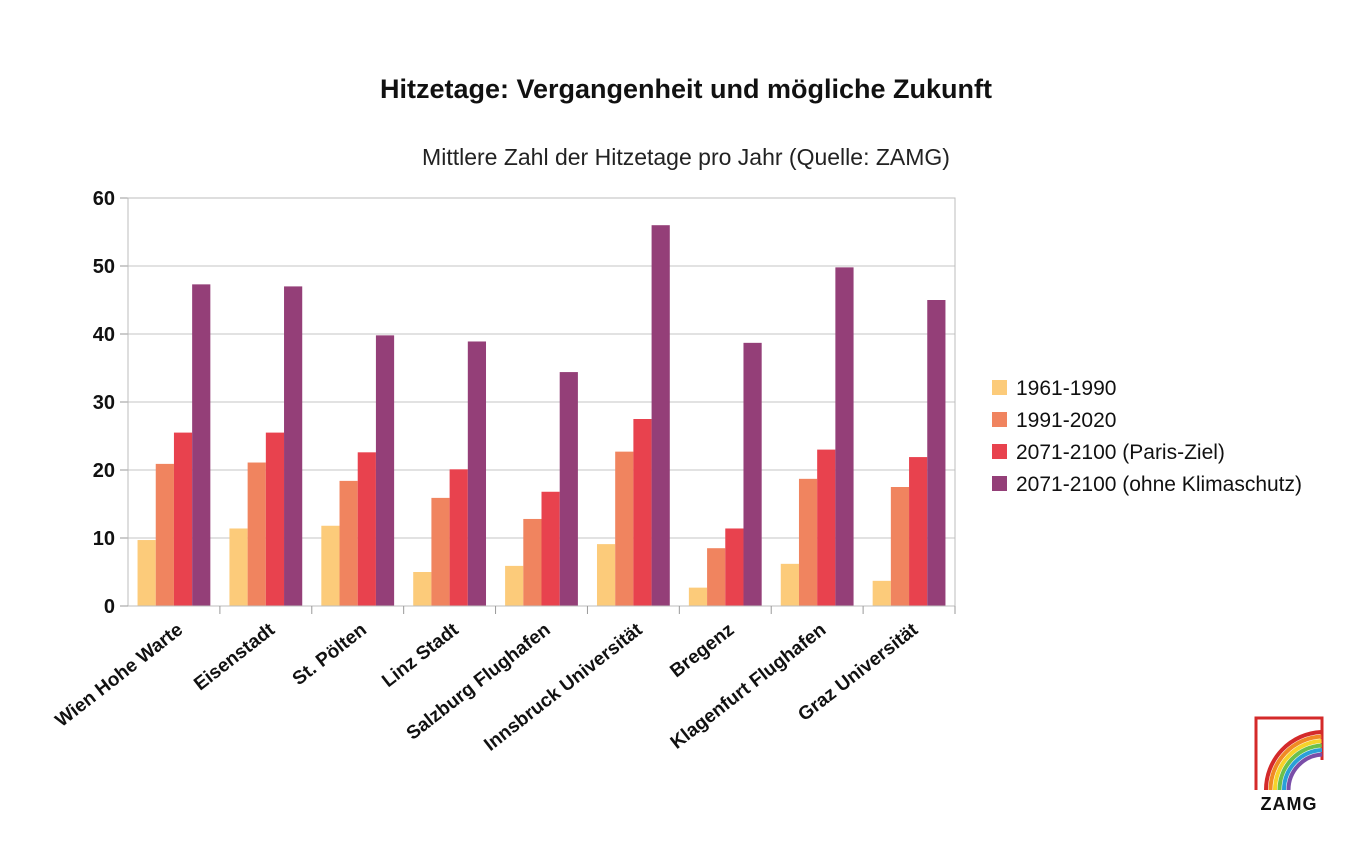 The width and height of the screenshot is (1354, 845). I want to click on x-tick-label: Bregenz, so click(702, 650).